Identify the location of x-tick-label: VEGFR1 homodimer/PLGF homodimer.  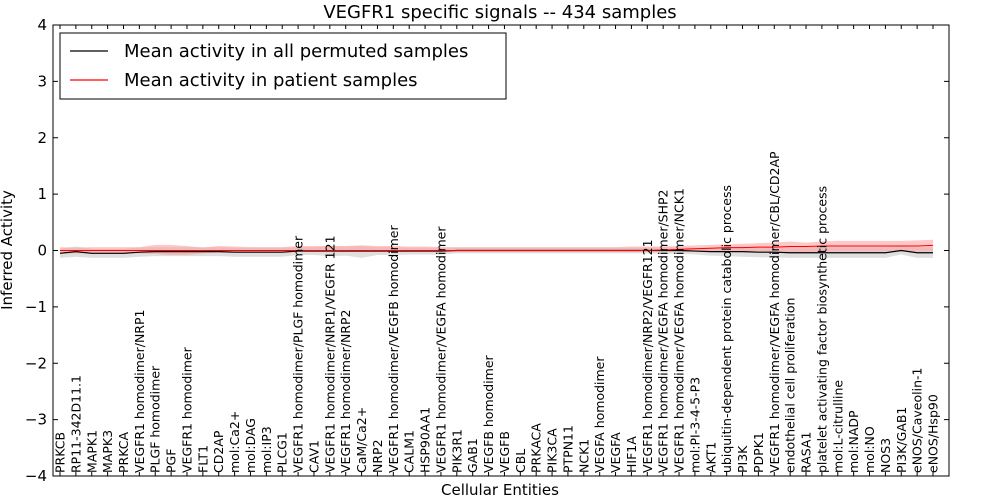
(298, 354).